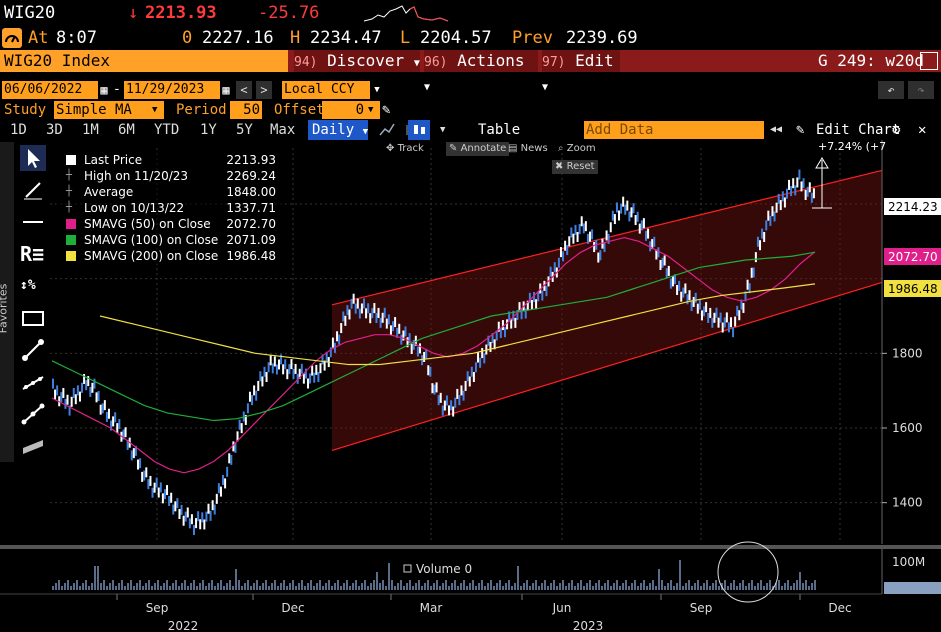 The height and width of the screenshot is (632, 941). Describe the element at coordinates (338, 130) in the screenshot. I see `periodicity-select: Daily ▼` at that location.